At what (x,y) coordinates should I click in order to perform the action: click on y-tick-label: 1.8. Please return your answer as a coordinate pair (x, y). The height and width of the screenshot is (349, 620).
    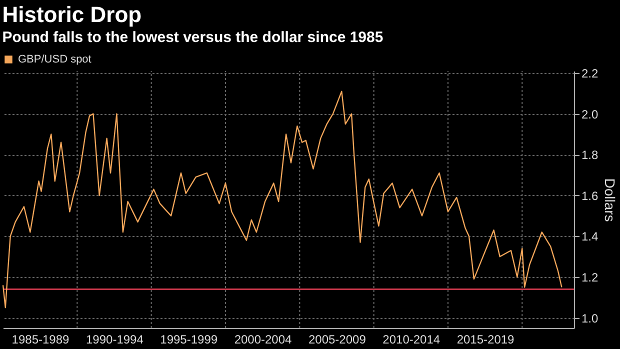
    Looking at the image, I should click on (590, 155).